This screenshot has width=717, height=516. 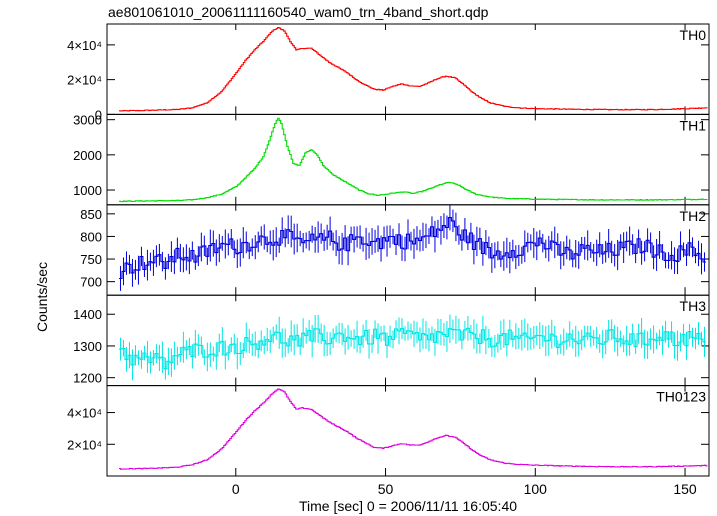 I want to click on x-tick-label: 0, so click(x=236, y=489).